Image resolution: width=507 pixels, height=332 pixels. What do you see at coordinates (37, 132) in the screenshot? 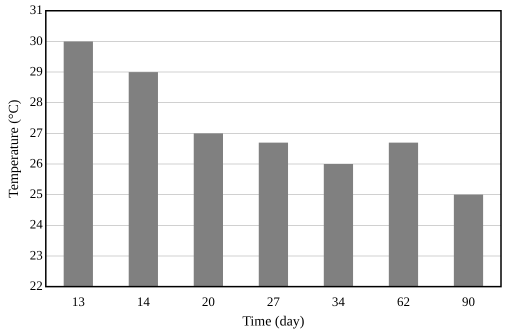
I see `y-tick-label: 27` at bounding box center [37, 132].